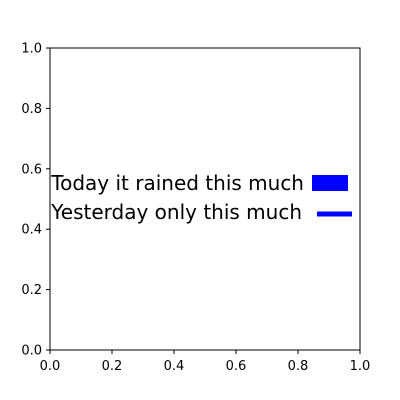 Image resolution: width=400 pixels, height=400 pixels. What do you see at coordinates (35, 200) in the screenshot?
I see `y-axis: 0.0 0.2 0.4 0.6 0.8 1.0` at bounding box center [35, 200].